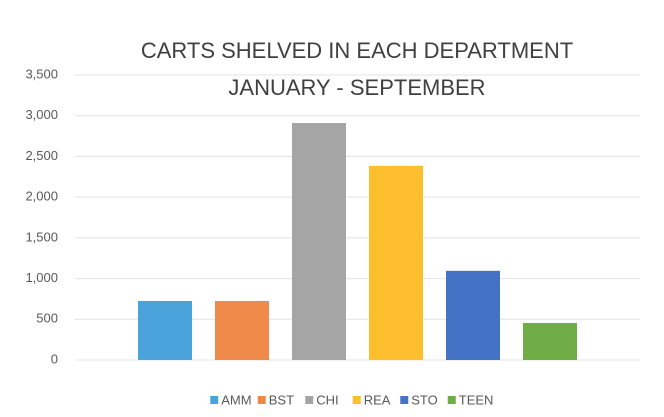 The height and width of the screenshot is (417, 664). What do you see at coordinates (47, 318) in the screenshot?
I see `y-tick-label: 500` at bounding box center [47, 318].